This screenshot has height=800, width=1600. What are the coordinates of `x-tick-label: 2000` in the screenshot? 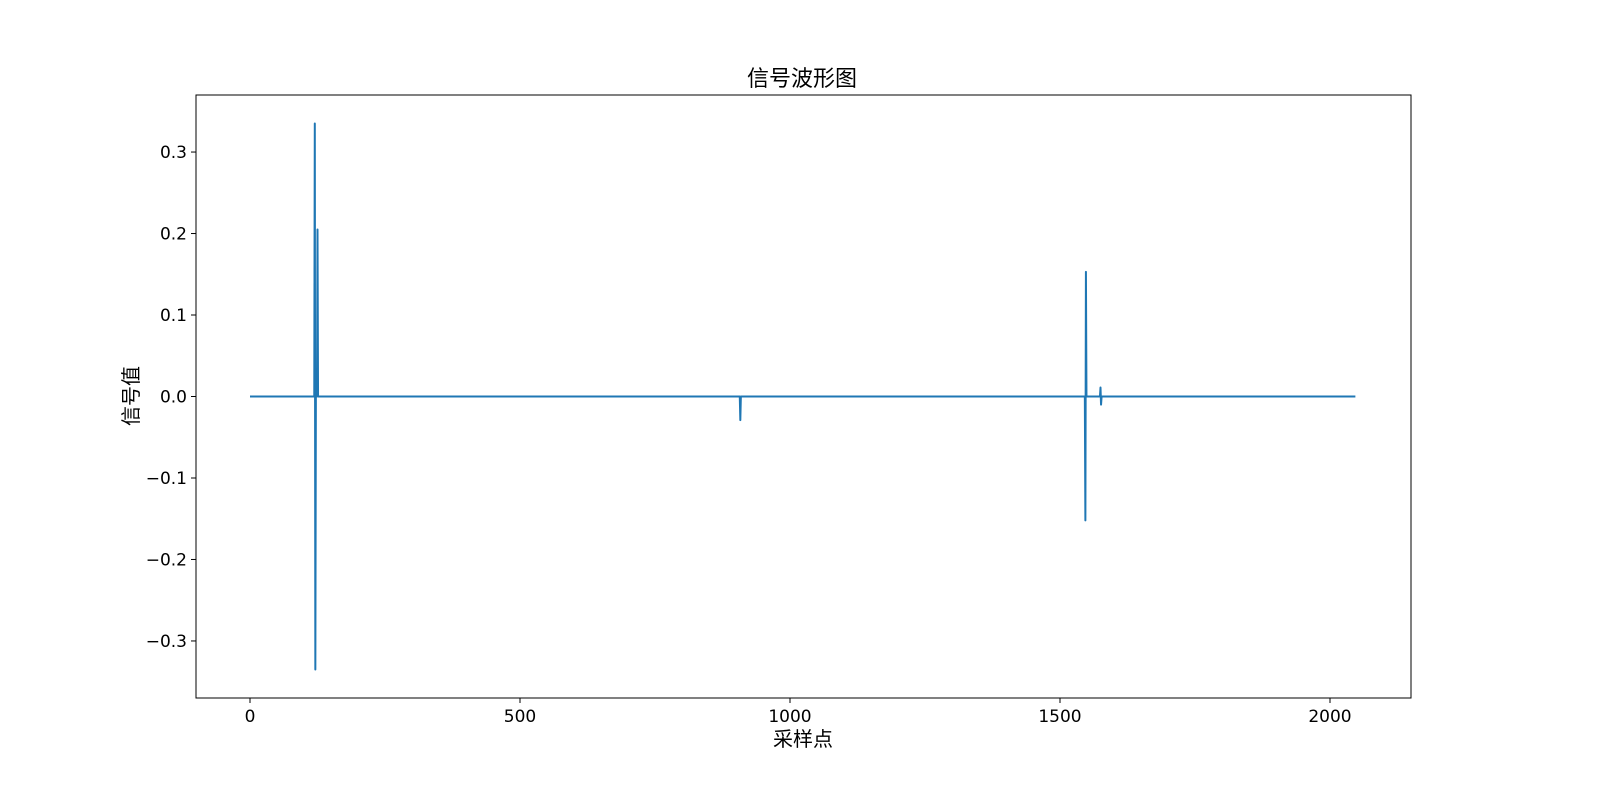 It's located at (1329, 717).